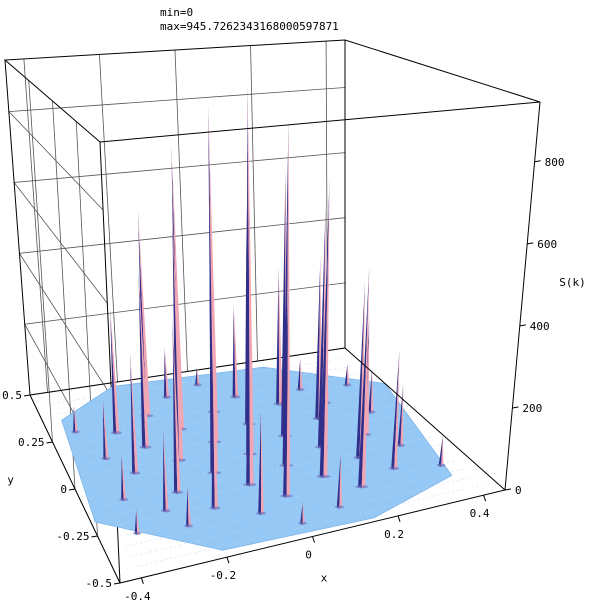 The width and height of the screenshot is (600, 600). I want to click on y-tick-label-3: 0.25, so click(31, 442).